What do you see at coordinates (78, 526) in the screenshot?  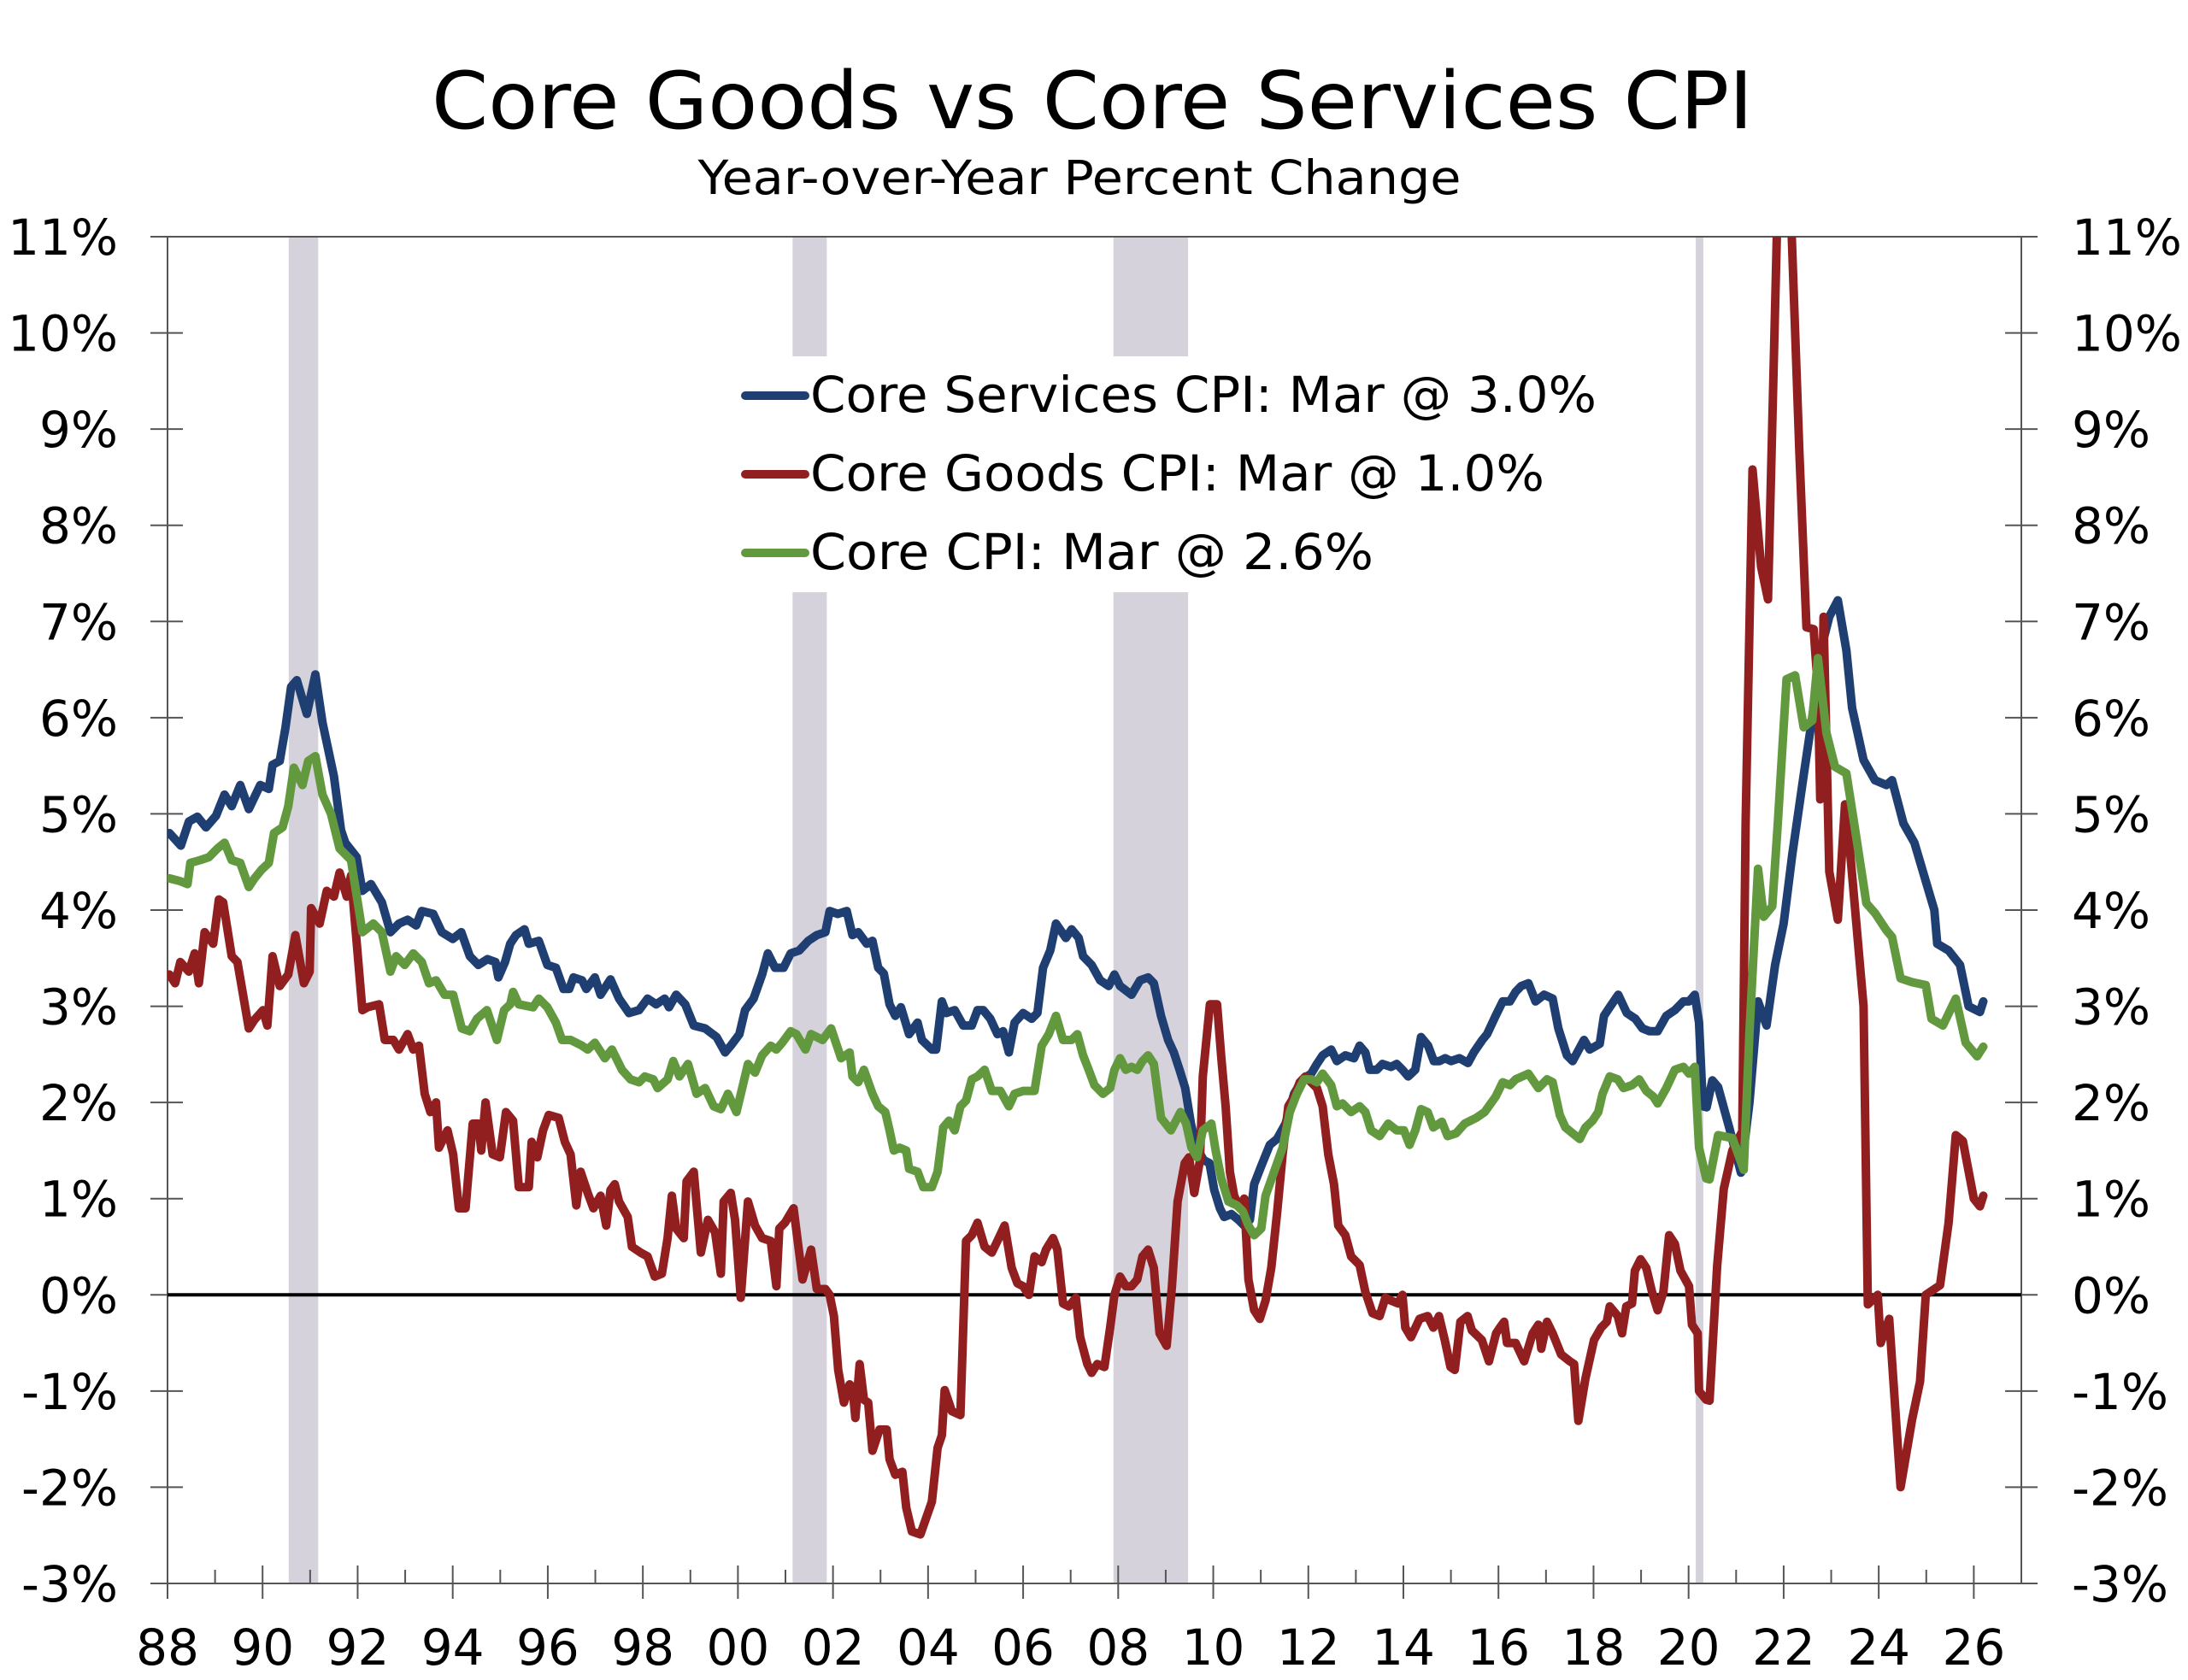 I see `y-tick-label-left: 8%` at bounding box center [78, 526].